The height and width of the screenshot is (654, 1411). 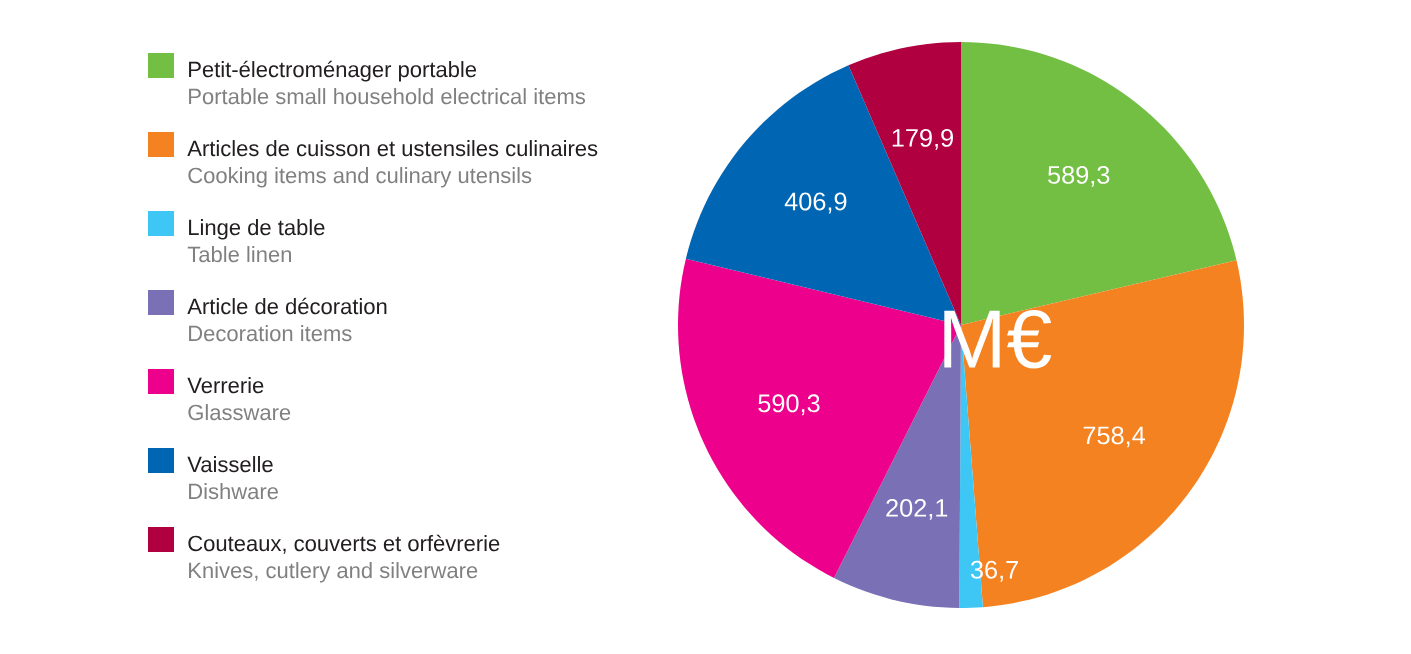 I want to click on data-label: 758,4, so click(x=1114, y=437).